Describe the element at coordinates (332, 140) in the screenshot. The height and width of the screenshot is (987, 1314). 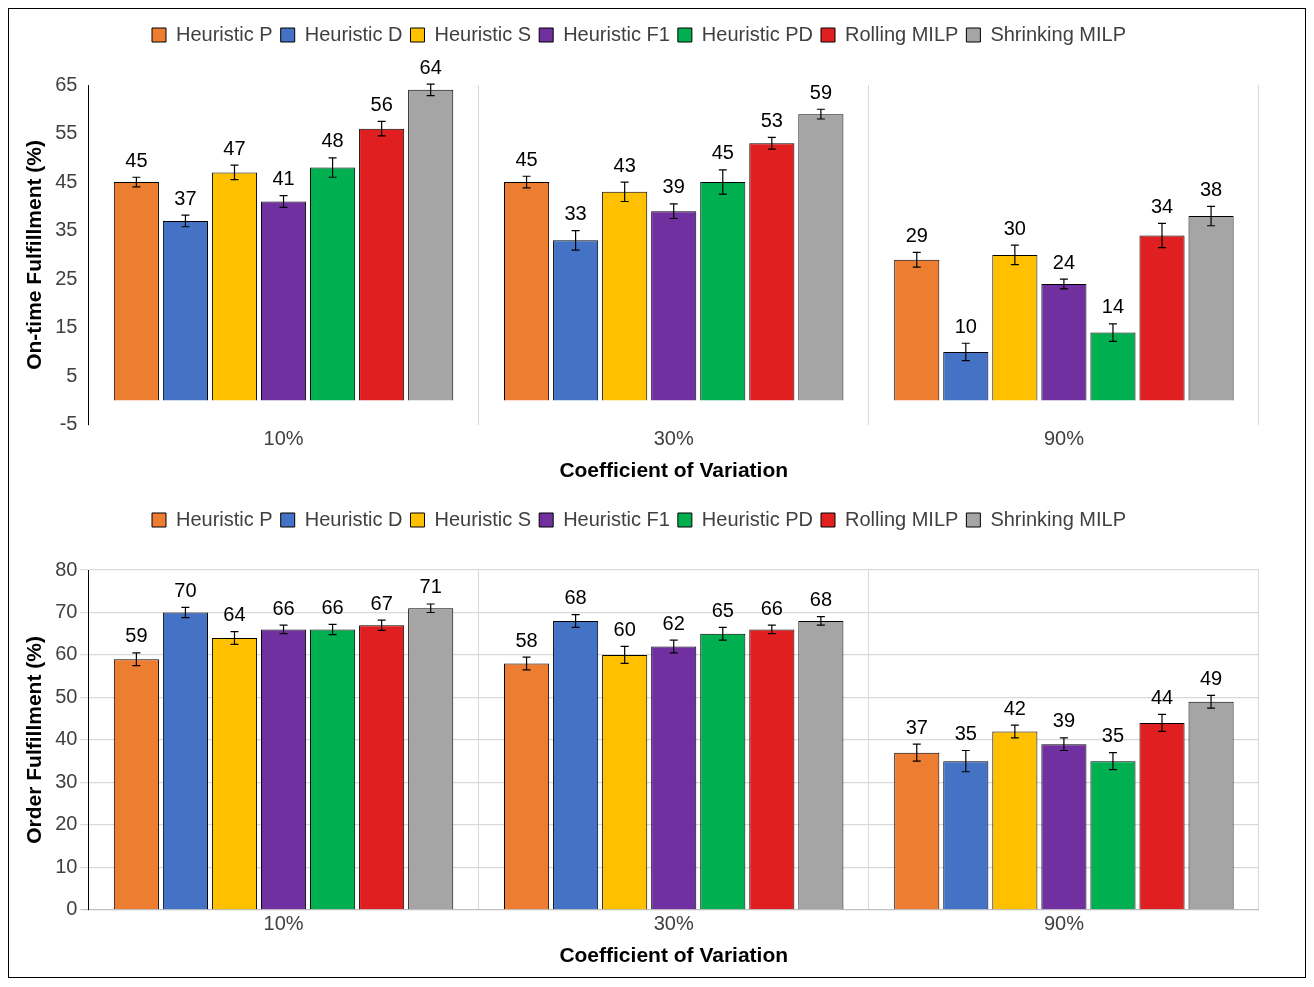
I see `data-label: 48` at that location.